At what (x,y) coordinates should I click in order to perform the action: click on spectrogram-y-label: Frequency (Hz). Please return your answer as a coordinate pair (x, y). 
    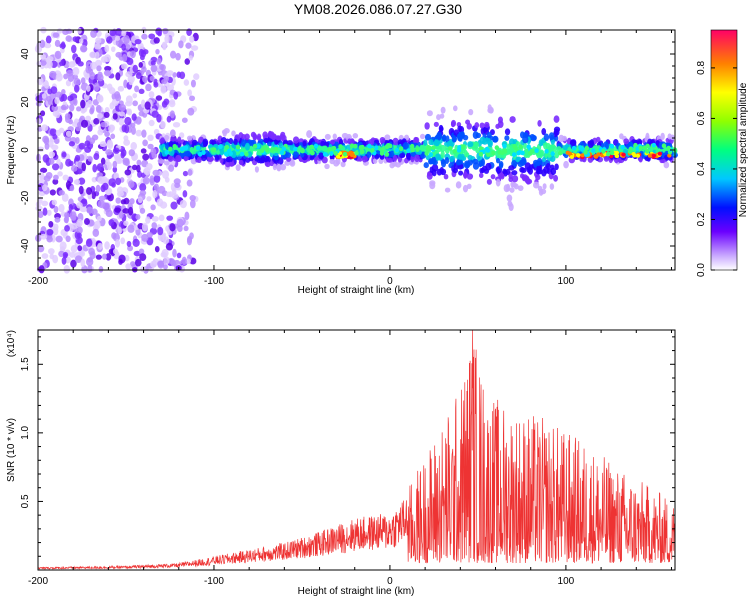
    Looking at the image, I should click on (11, 150).